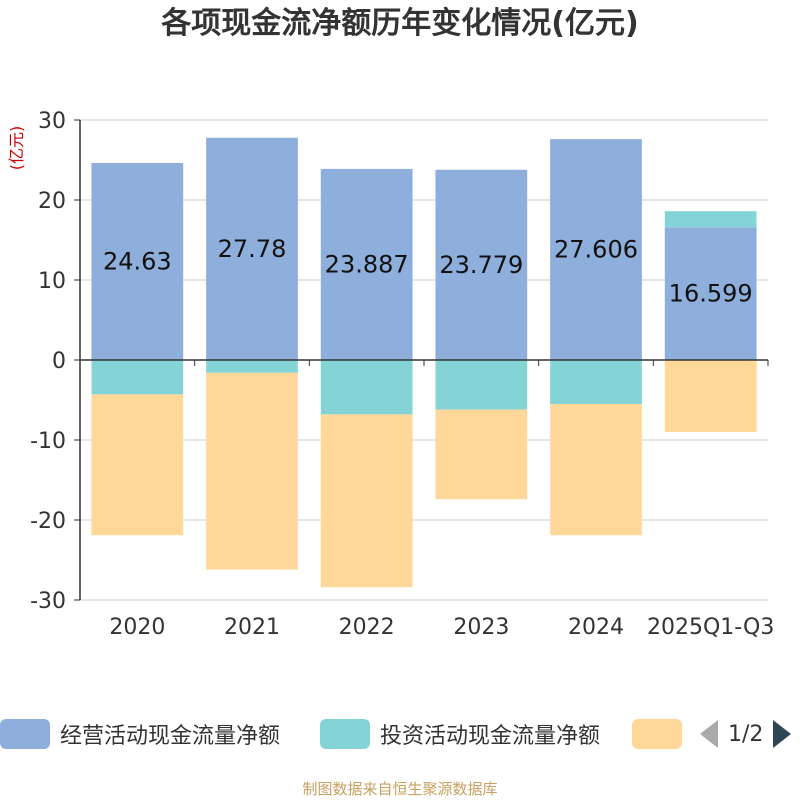 This screenshot has height=800, width=800. I want to click on legend-item-operating: 经营活动现金流量净额, so click(140, 734).